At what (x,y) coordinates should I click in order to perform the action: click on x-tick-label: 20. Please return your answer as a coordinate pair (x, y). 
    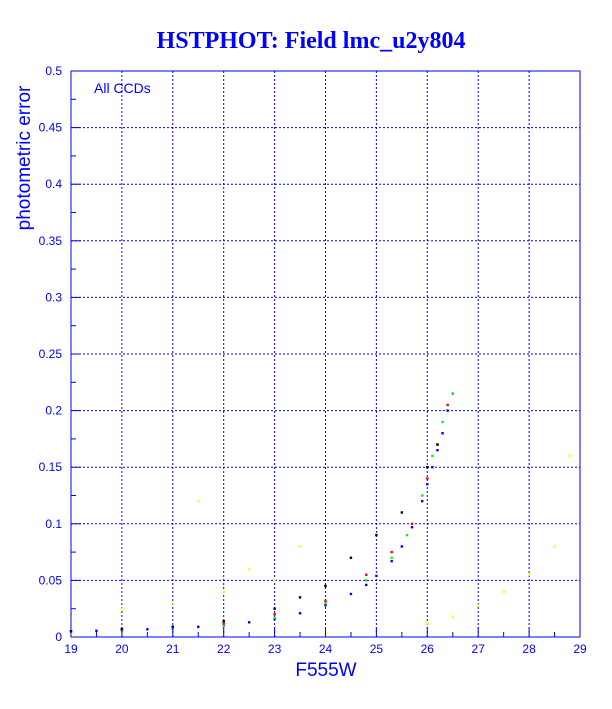
    Looking at the image, I should click on (122, 649).